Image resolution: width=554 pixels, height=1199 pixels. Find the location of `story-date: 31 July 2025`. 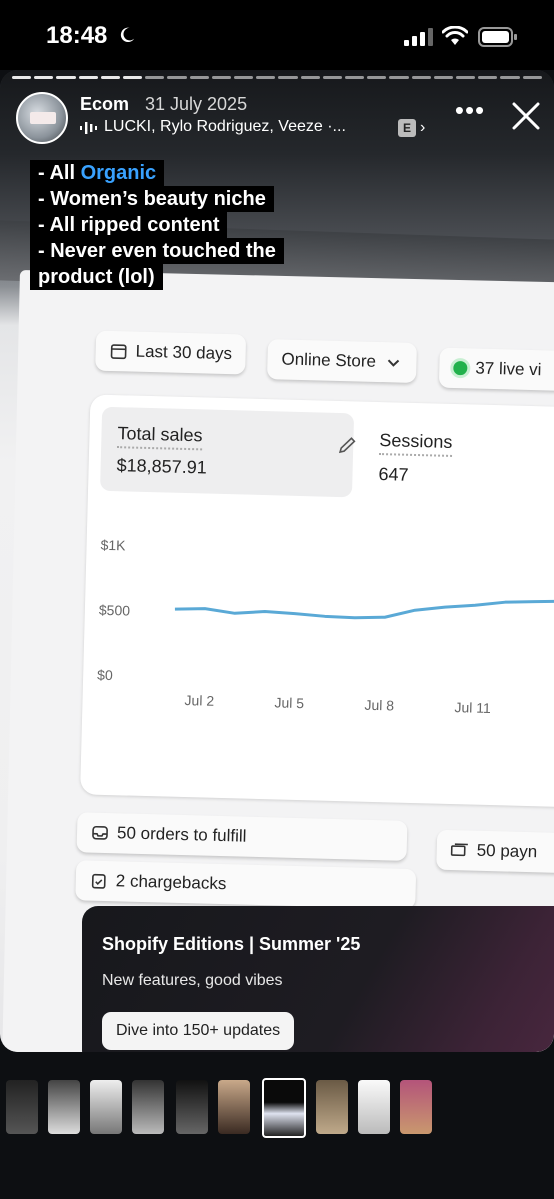

story-date: 31 July 2025 is located at coordinates (196, 104).